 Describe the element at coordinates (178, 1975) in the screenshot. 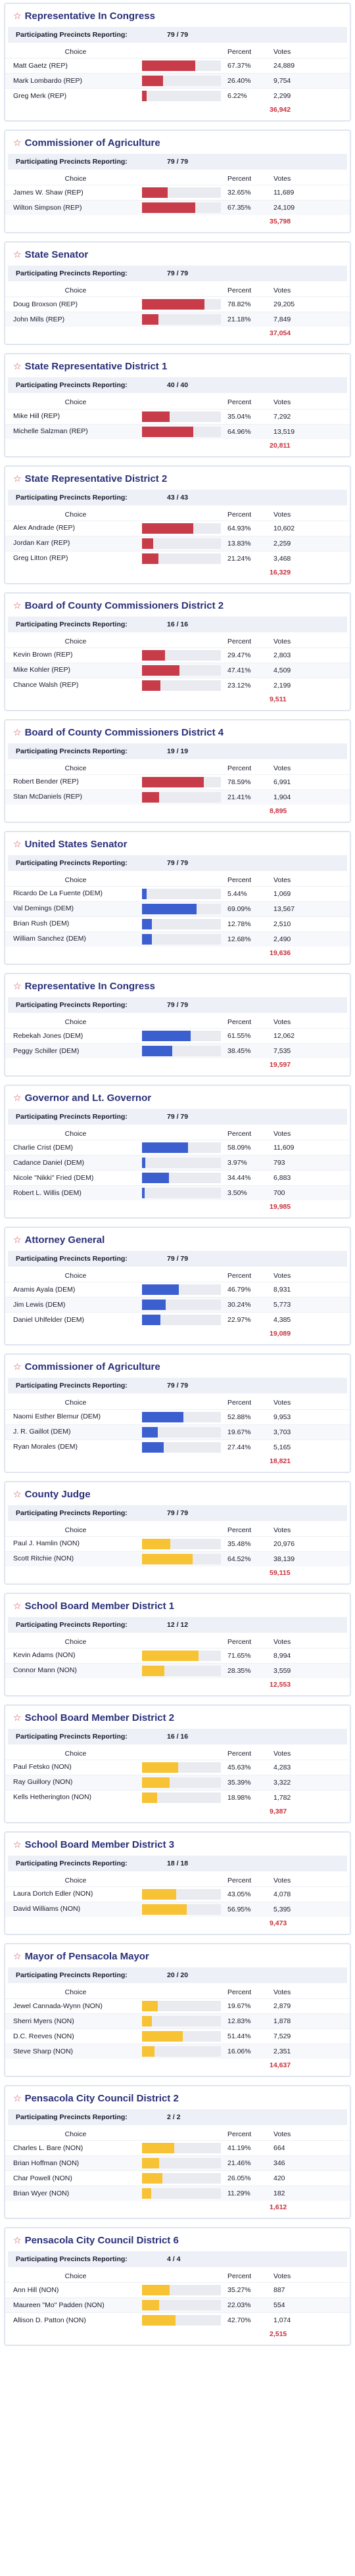

I see `precincts-value: 20 / 20` at that location.